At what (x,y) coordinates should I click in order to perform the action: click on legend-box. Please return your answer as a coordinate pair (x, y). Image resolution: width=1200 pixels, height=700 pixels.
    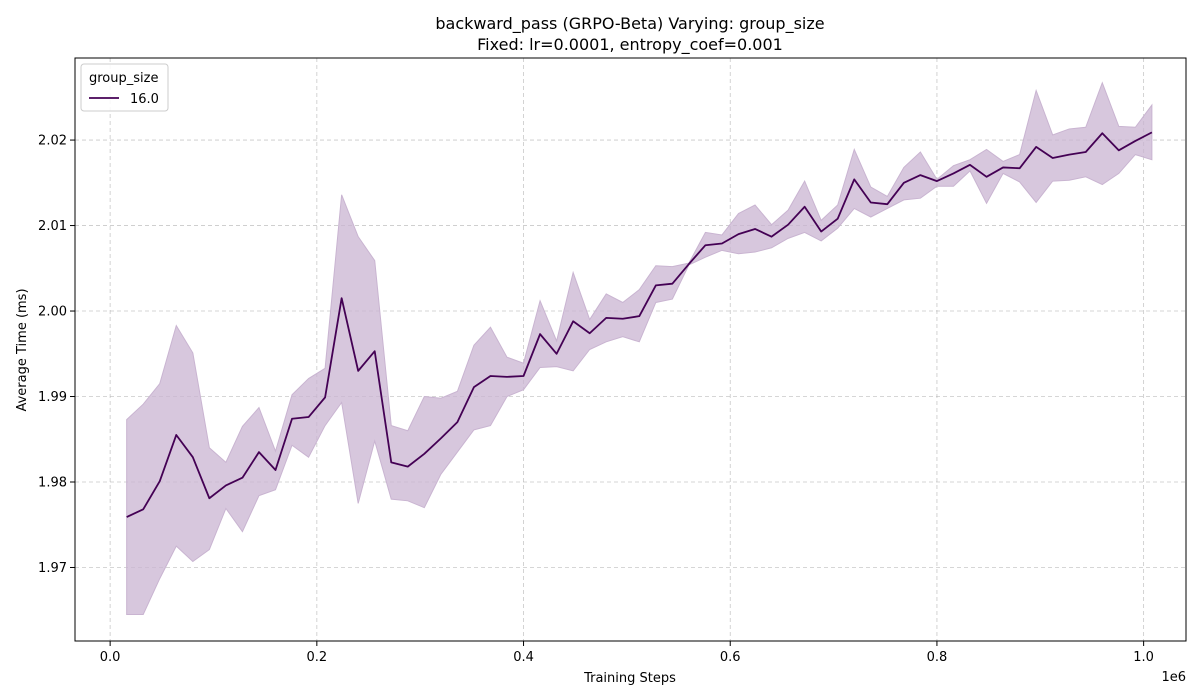
    Looking at the image, I should click on (124, 87).